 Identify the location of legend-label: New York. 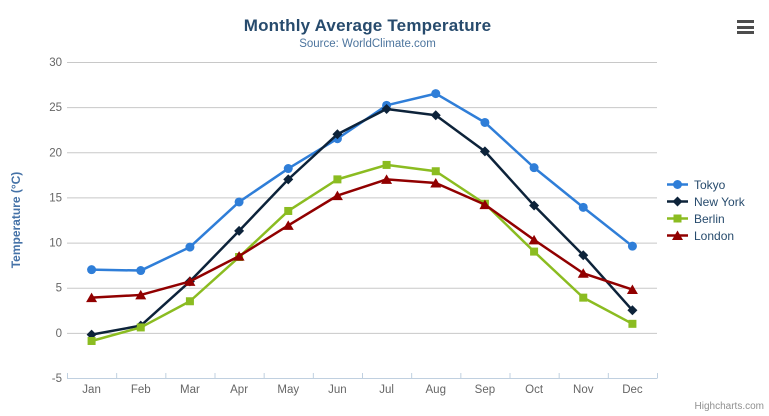
(719, 201).